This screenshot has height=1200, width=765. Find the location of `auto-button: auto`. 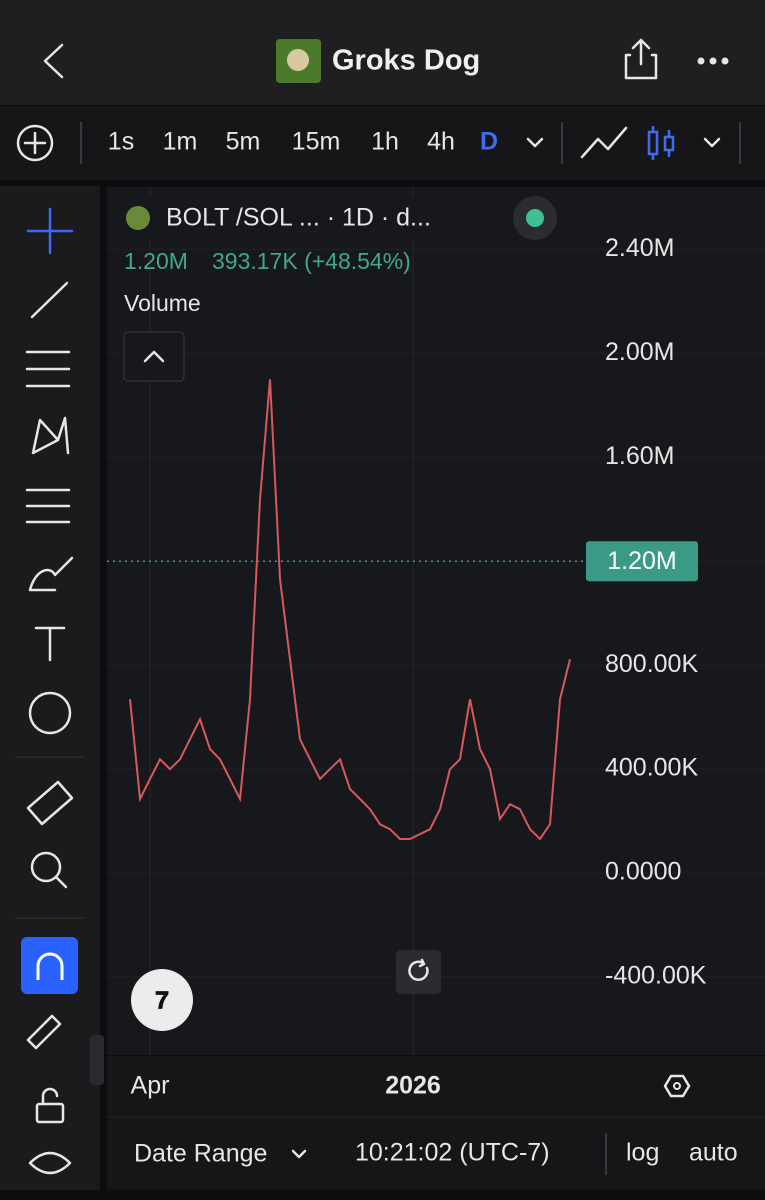

auto-button: auto is located at coordinates (713, 1153).